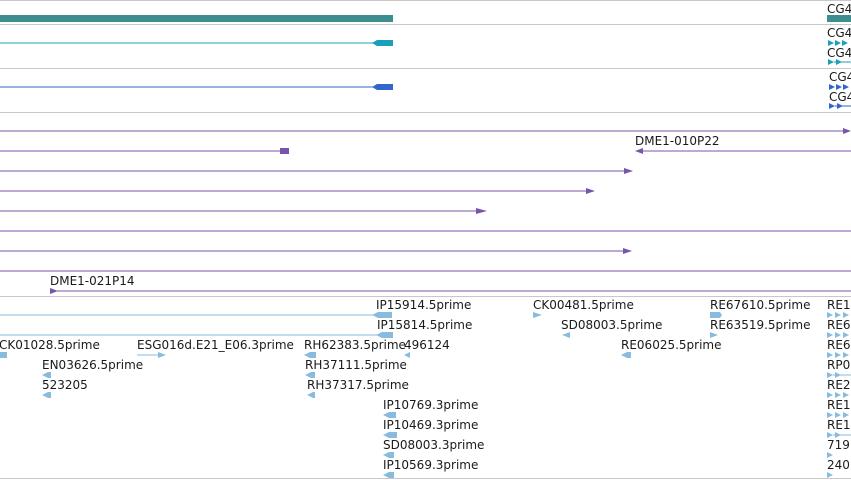 The width and height of the screenshot is (851, 480). I want to click on clone-feature-021P14, so click(450, 291).